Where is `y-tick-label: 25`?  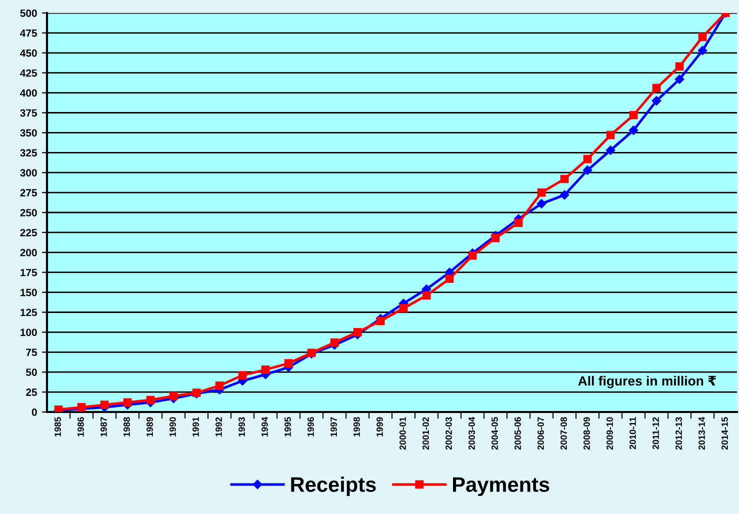 y-tick-label: 25 is located at coordinates (31, 392).